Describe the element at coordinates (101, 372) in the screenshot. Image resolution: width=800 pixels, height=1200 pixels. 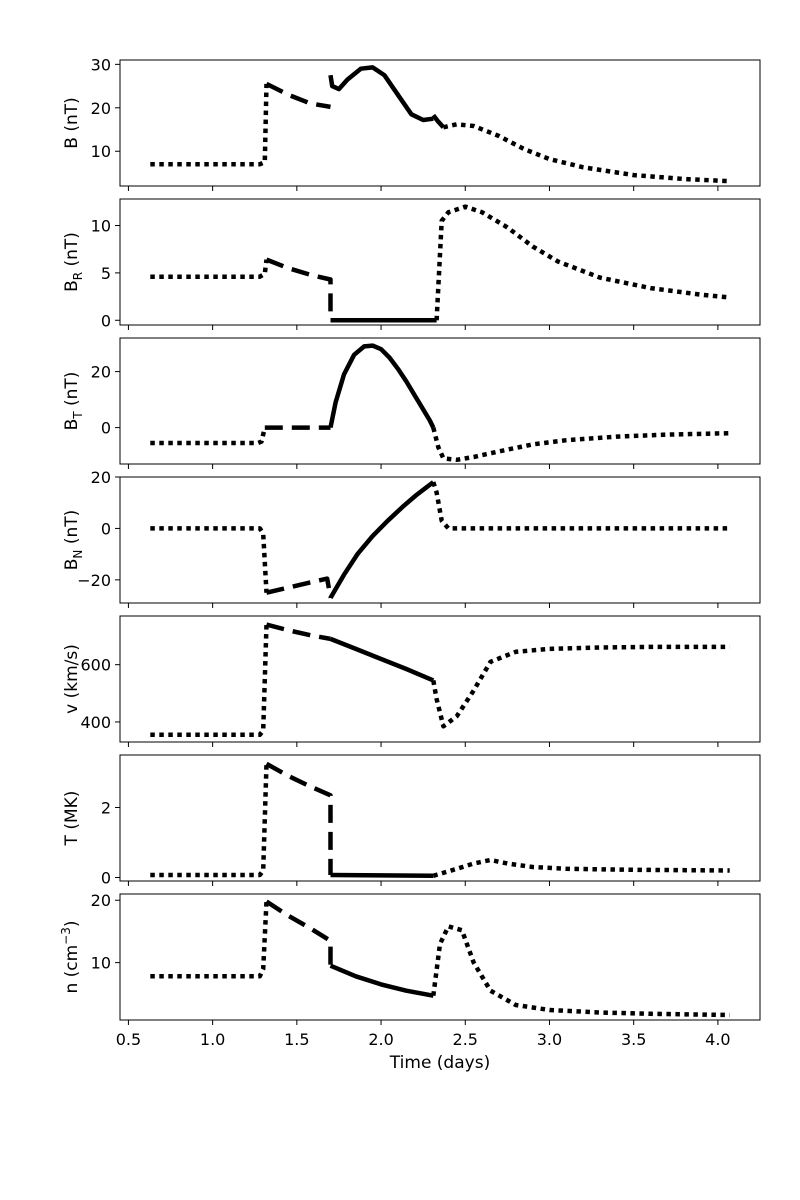
I see `ytick-label-BT-1: 20` at that location.